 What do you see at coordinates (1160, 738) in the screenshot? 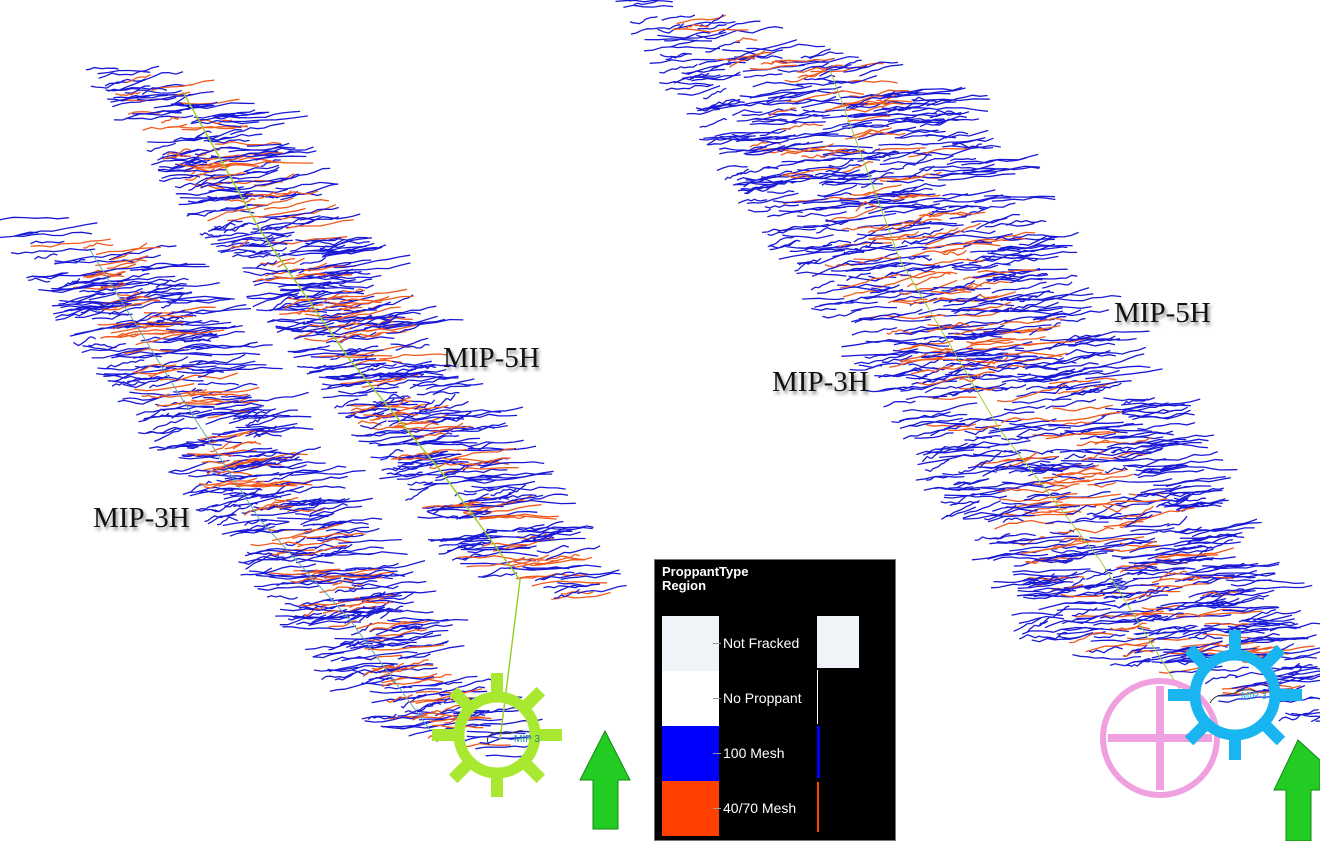
I see `target-crosshair-icon` at bounding box center [1160, 738].